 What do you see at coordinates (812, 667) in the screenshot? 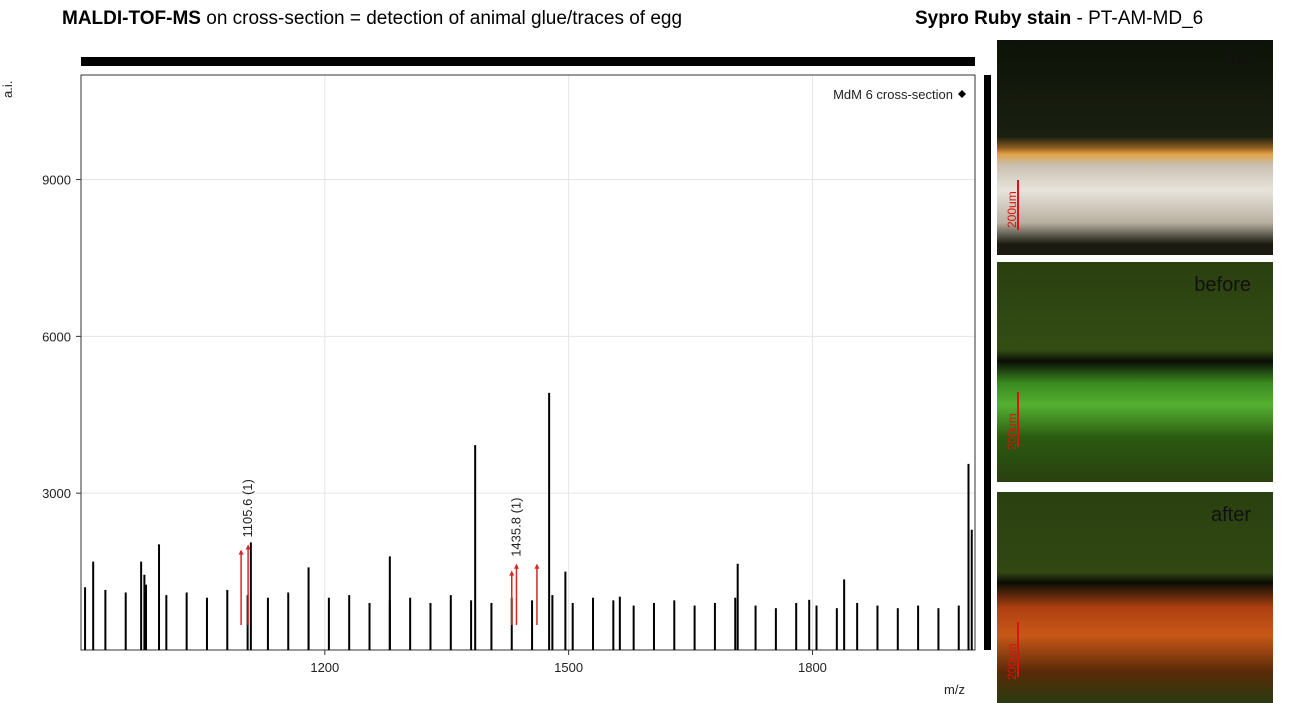
I see `x-tick-label: 1800` at bounding box center [812, 667].